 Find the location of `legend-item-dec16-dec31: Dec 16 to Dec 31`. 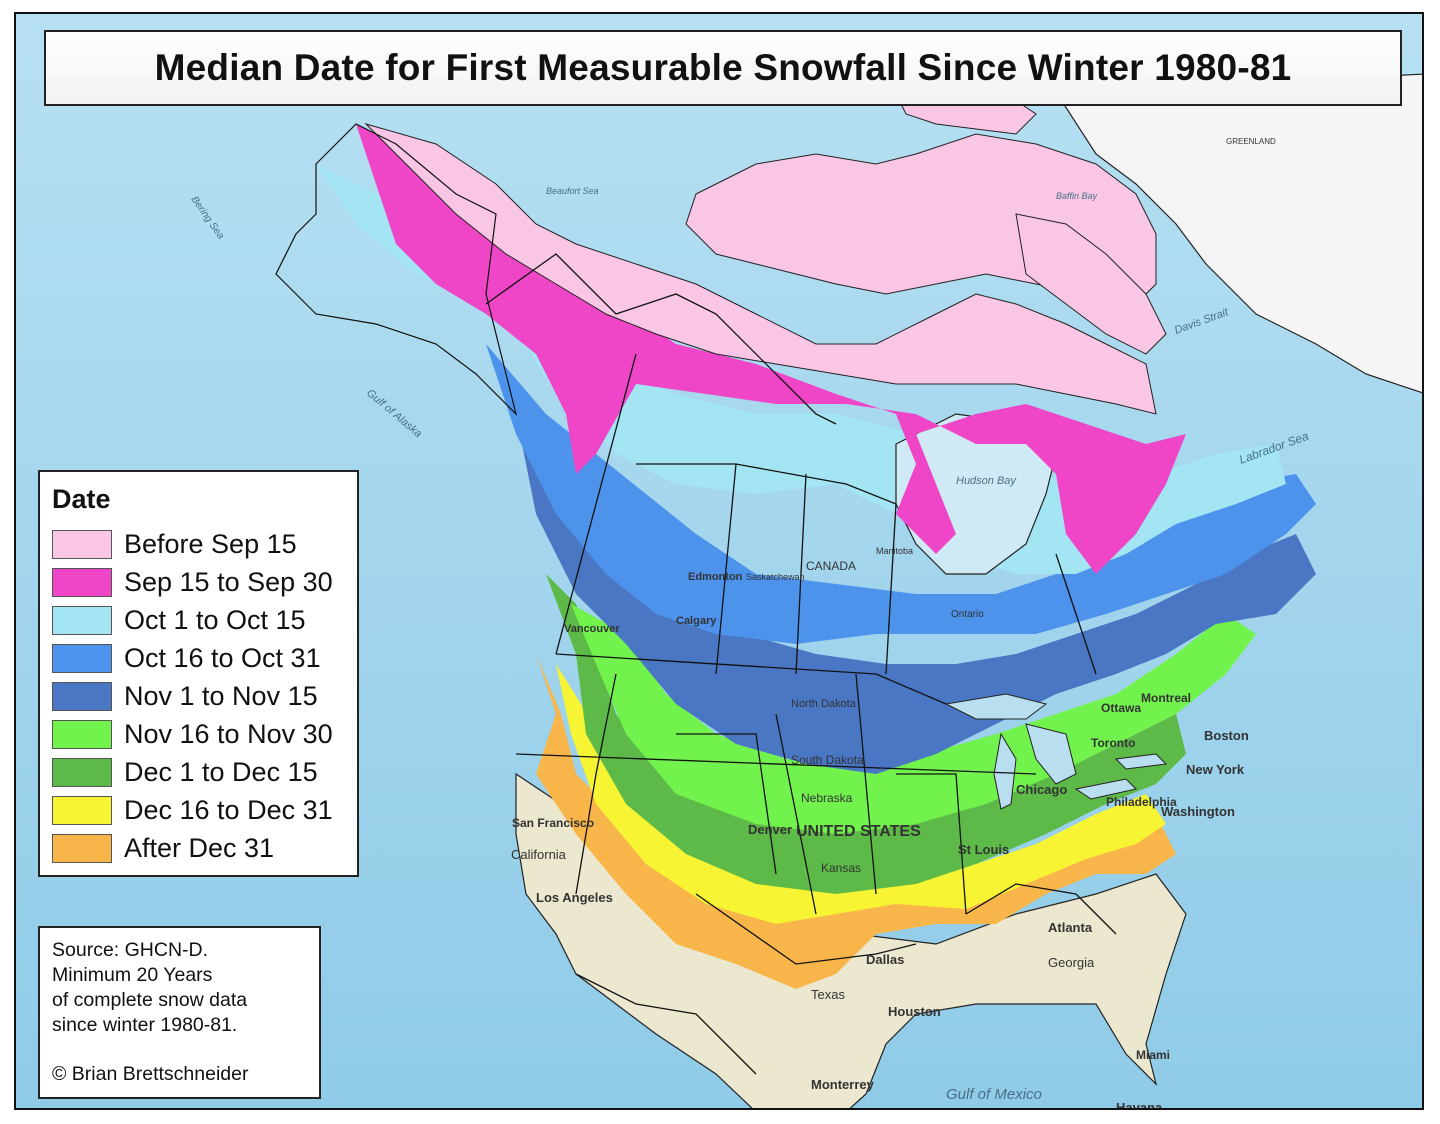

legend-item-dec16-dec31: Dec 16 to Dec 31 is located at coordinates (192, 810).